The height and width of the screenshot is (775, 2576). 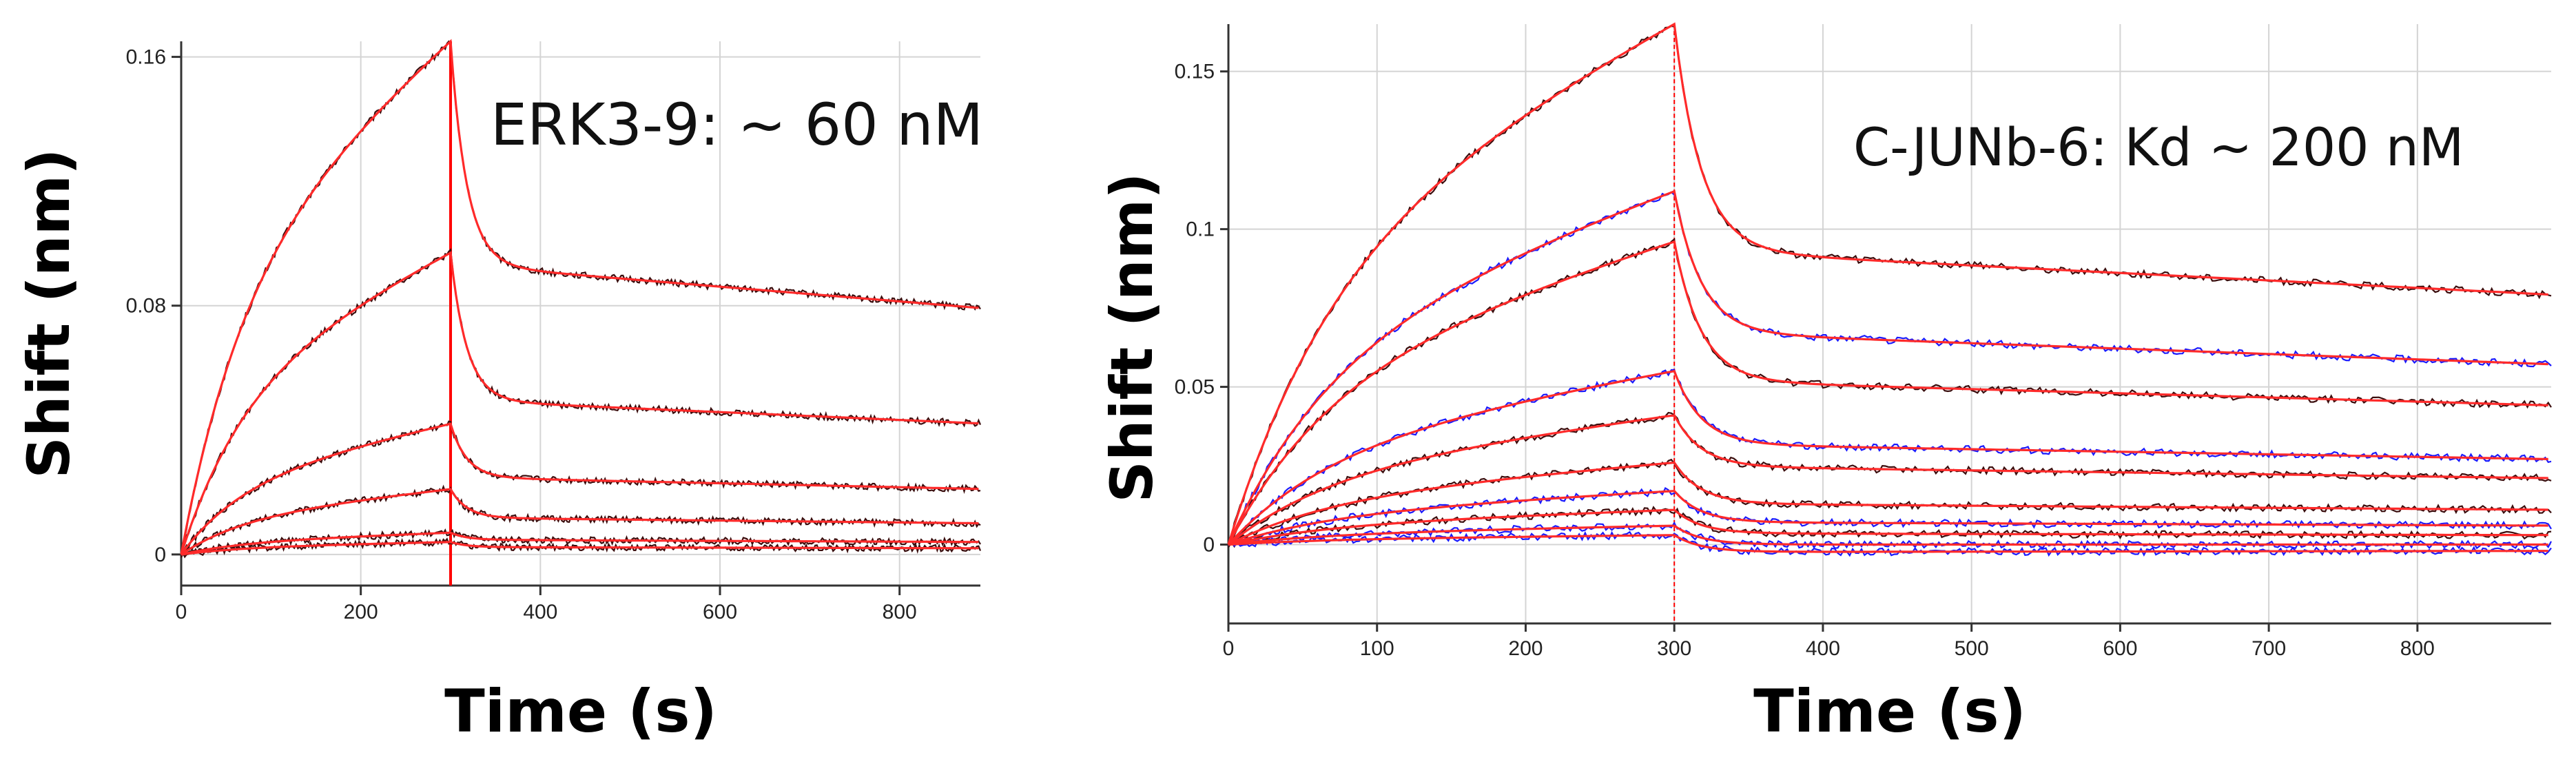 I want to click on annotation: C-JUNb-6: Kd ~ 200 nM, so click(x=2158, y=147).